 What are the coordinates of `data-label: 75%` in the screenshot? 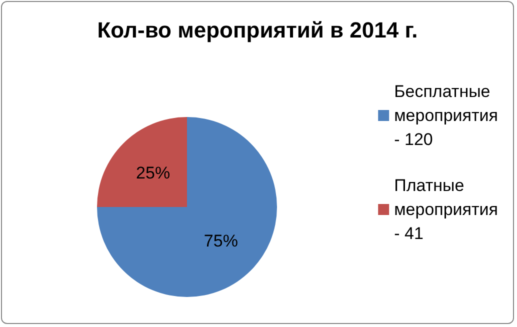 It's located at (221, 240).